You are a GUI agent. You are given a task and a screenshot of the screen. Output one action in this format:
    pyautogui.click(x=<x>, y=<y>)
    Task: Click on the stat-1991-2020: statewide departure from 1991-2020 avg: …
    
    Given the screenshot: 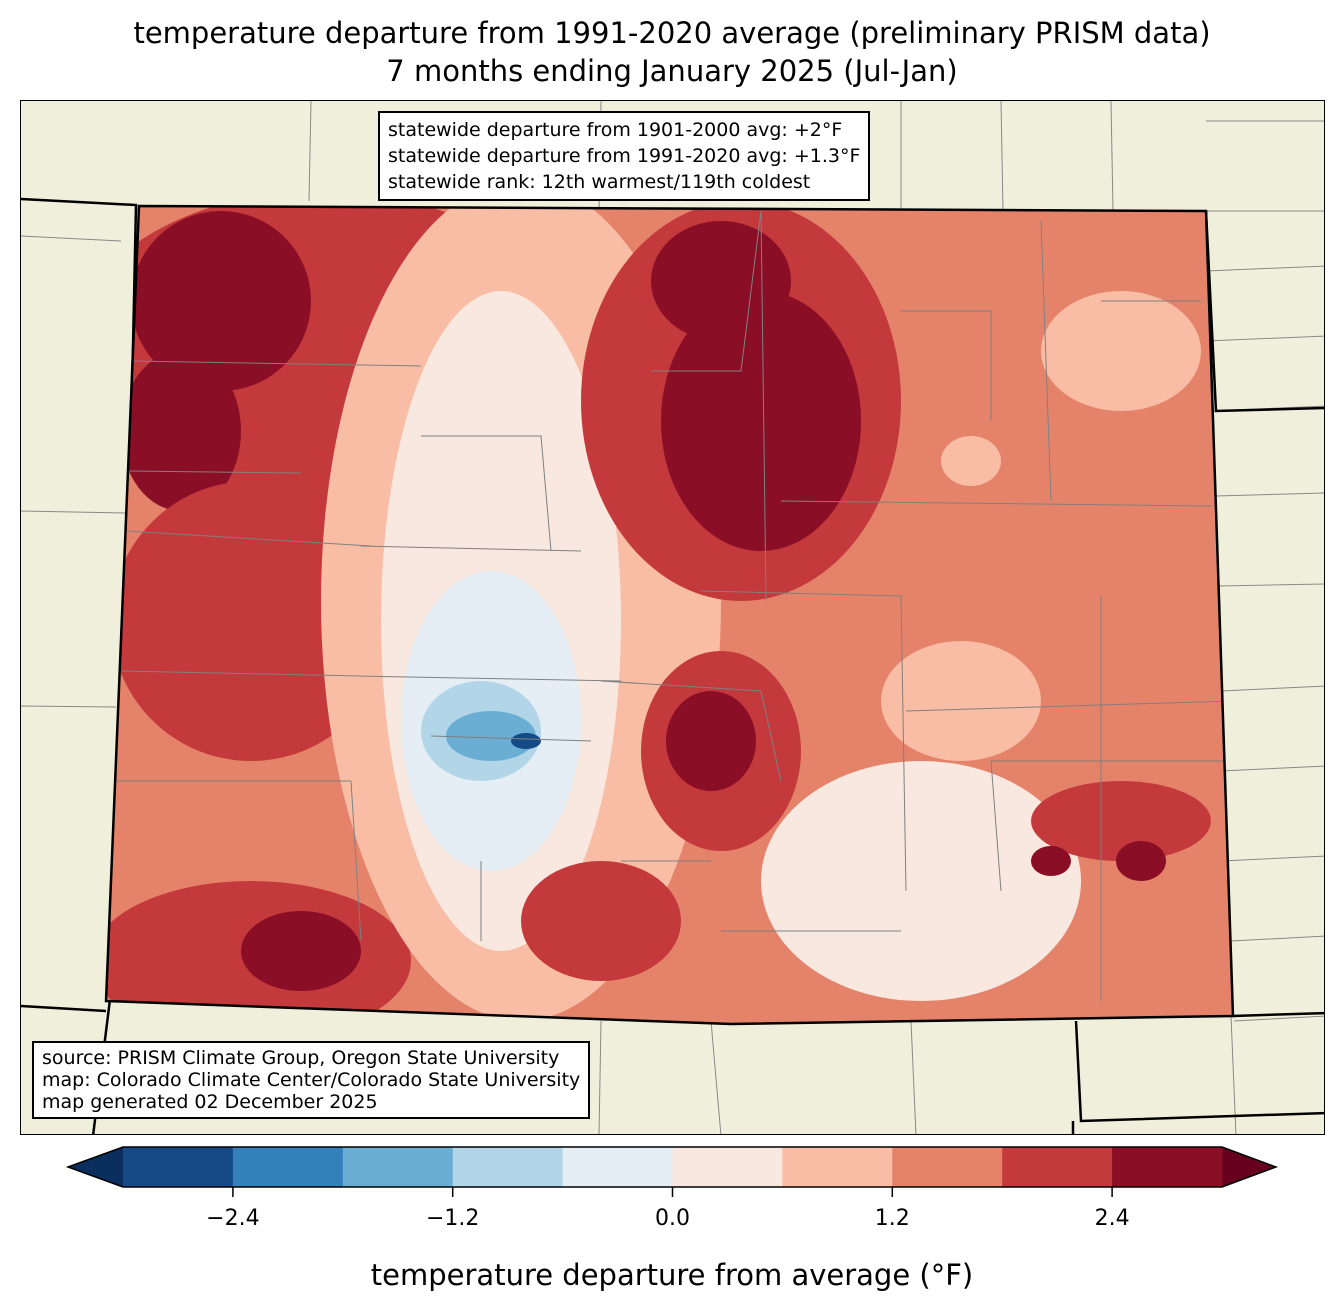 What is the action you would take?
    pyautogui.click(x=624, y=156)
    